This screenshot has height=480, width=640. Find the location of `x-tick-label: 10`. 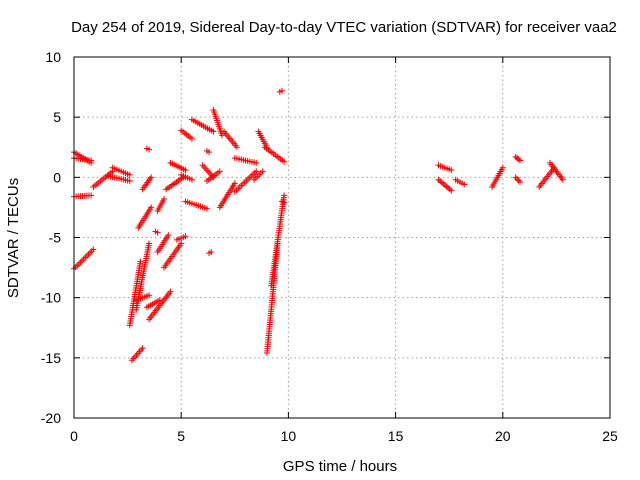

x-tick-label: 10 is located at coordinates (289, 436).